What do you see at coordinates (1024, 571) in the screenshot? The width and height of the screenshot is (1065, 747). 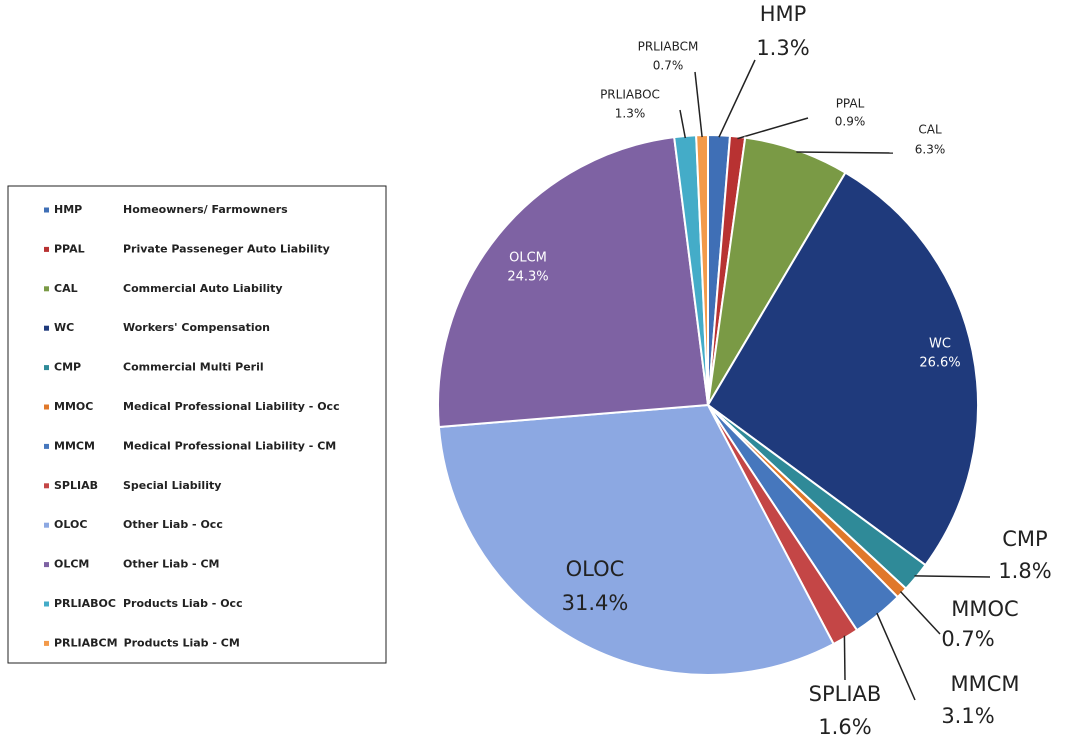 I see `slice-value: 1.8%` at bounding box center [1024, 571].